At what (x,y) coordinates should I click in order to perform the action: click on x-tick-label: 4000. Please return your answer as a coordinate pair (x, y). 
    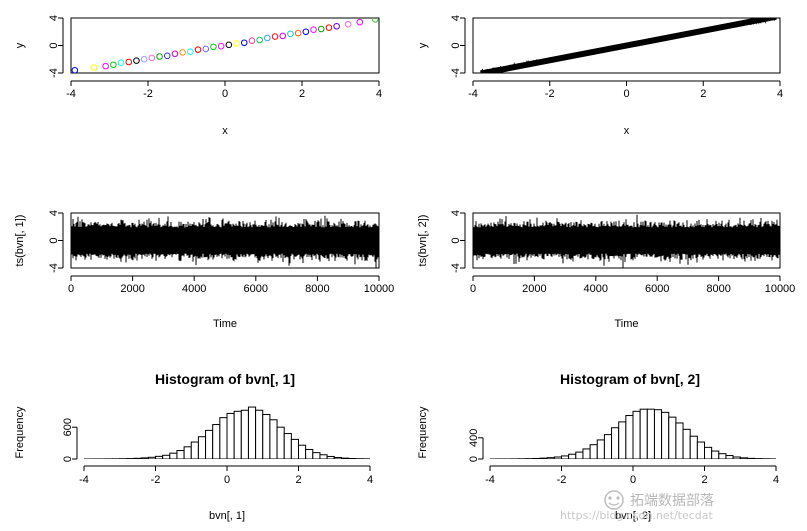
    Looking at the image, I should click on (194, 289).